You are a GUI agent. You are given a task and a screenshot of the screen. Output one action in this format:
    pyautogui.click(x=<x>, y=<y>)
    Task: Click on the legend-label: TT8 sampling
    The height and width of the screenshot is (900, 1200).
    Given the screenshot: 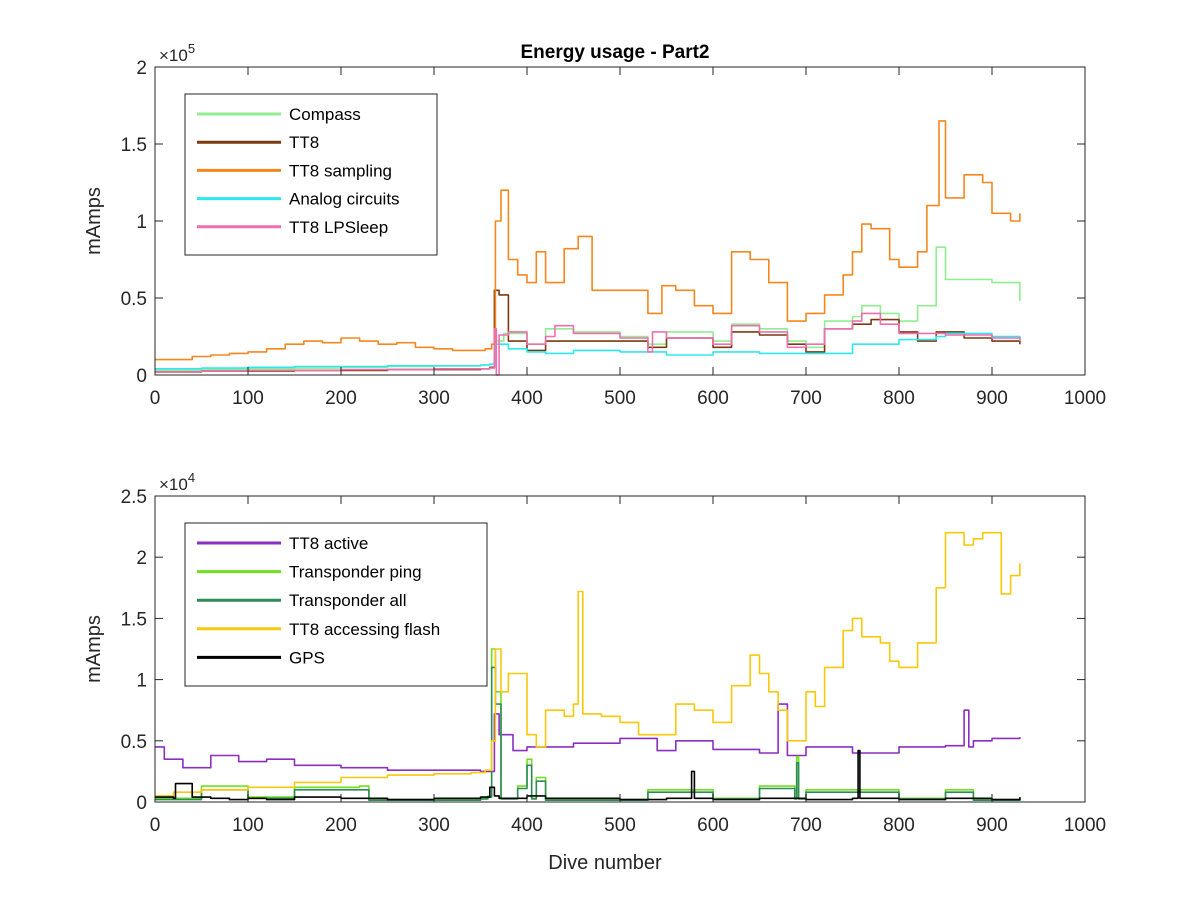 What is the action you would take?
    pyautogui.click(x=340, y=170)
    